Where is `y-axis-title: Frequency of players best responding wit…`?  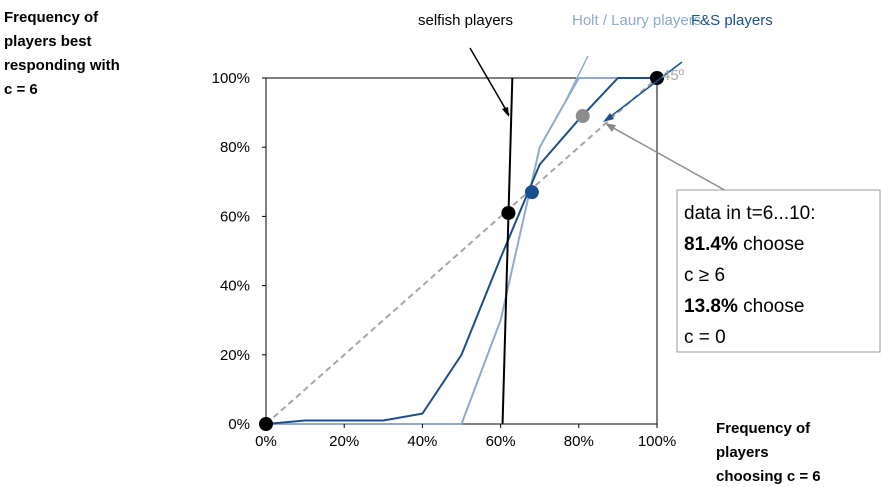
y-axis-title: Frequency of players best responding wit… is located at coordinates (62, 53).